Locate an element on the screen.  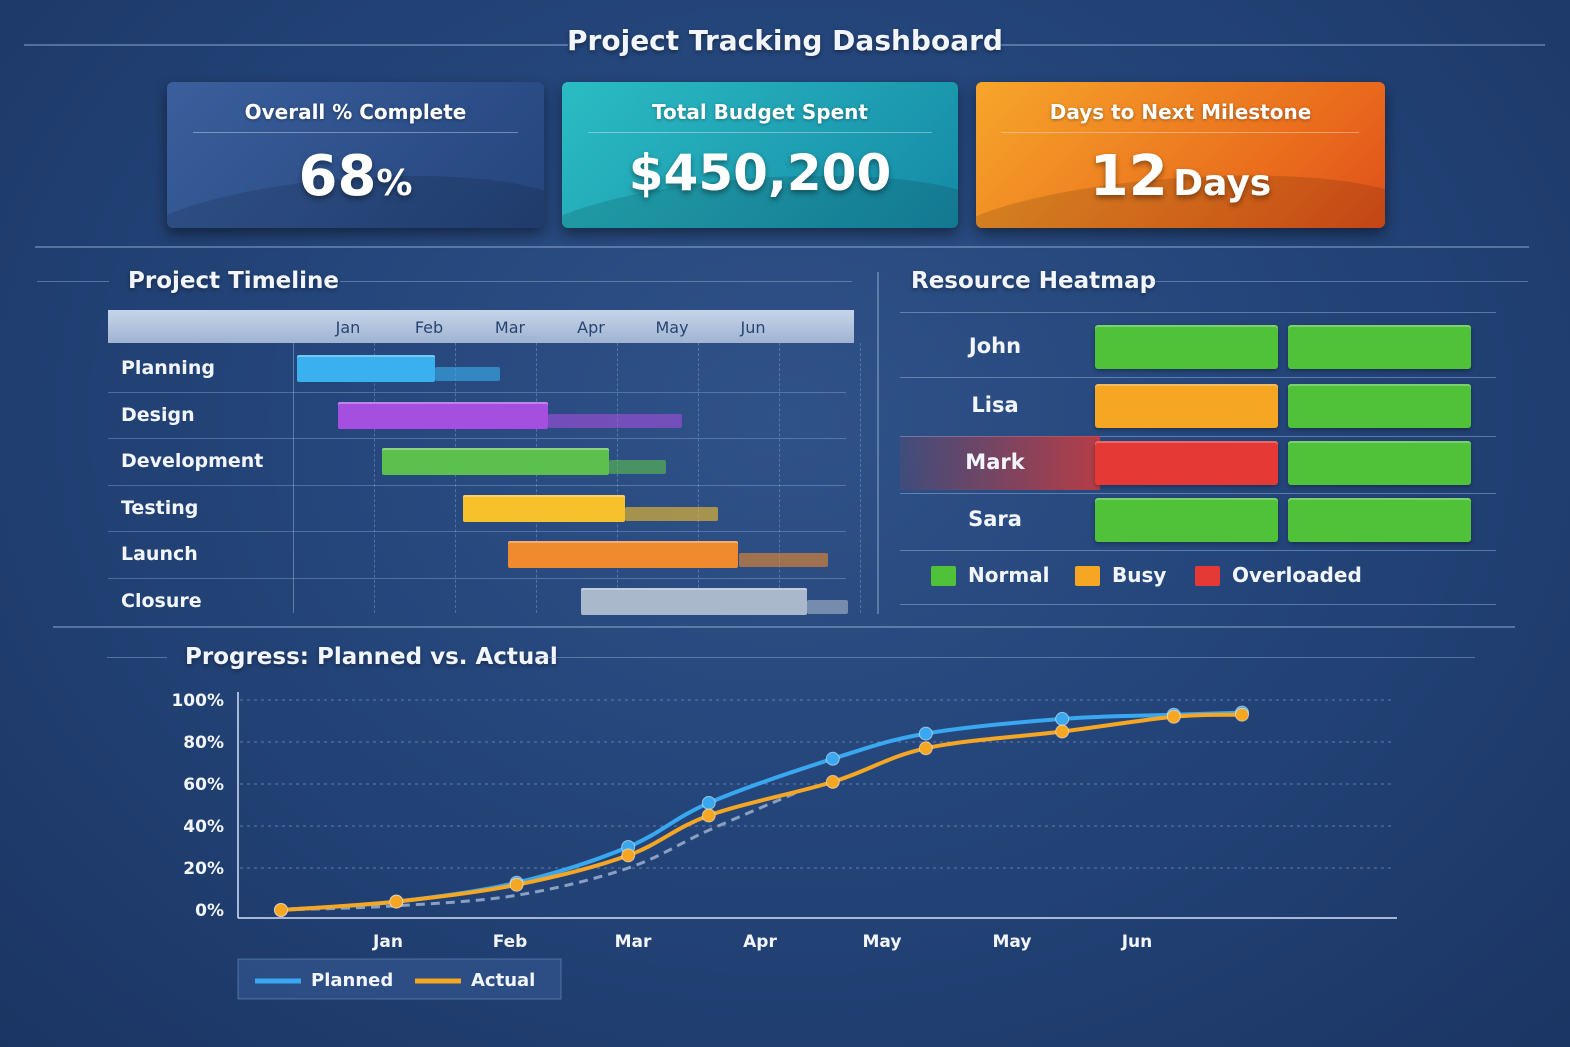
heatmap-person-name: Mark is located at coordinates (995, 462).